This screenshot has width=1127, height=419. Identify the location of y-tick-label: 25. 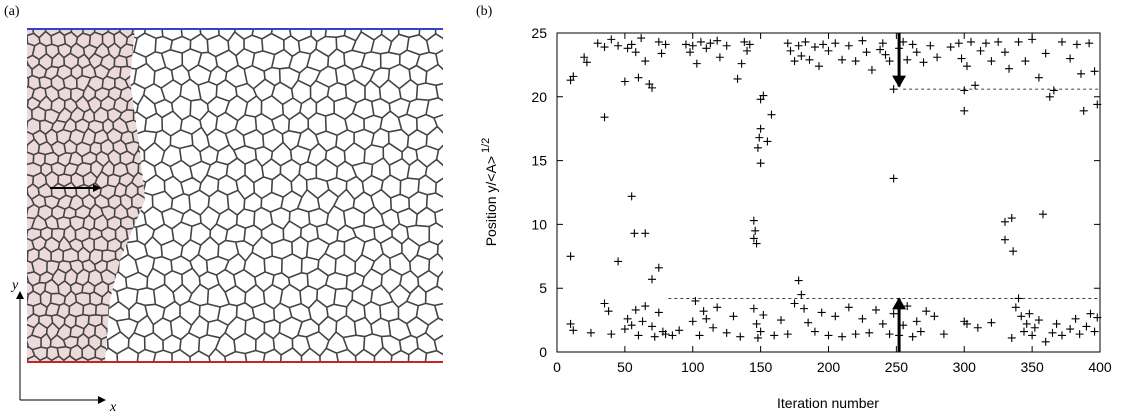
(539, 33).